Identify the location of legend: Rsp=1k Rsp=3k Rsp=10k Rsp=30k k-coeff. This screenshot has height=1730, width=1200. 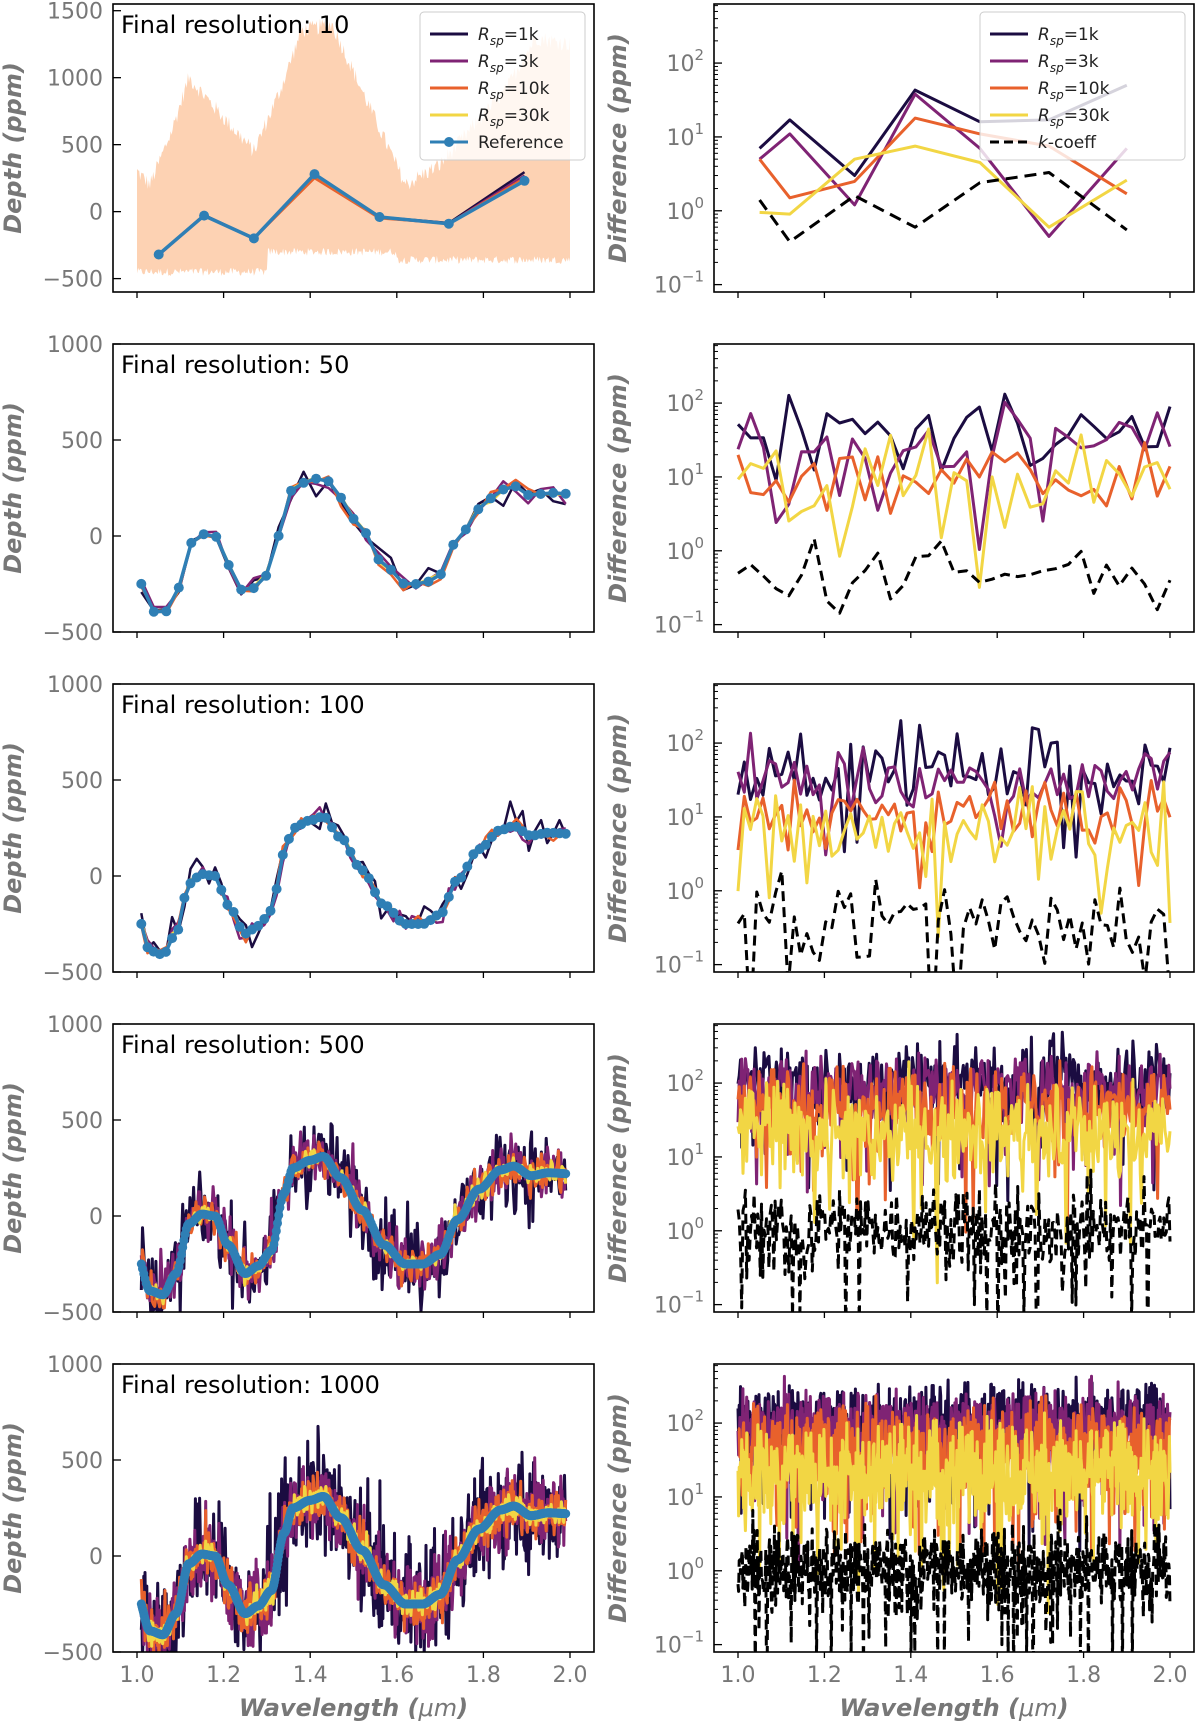
(1082, 86).